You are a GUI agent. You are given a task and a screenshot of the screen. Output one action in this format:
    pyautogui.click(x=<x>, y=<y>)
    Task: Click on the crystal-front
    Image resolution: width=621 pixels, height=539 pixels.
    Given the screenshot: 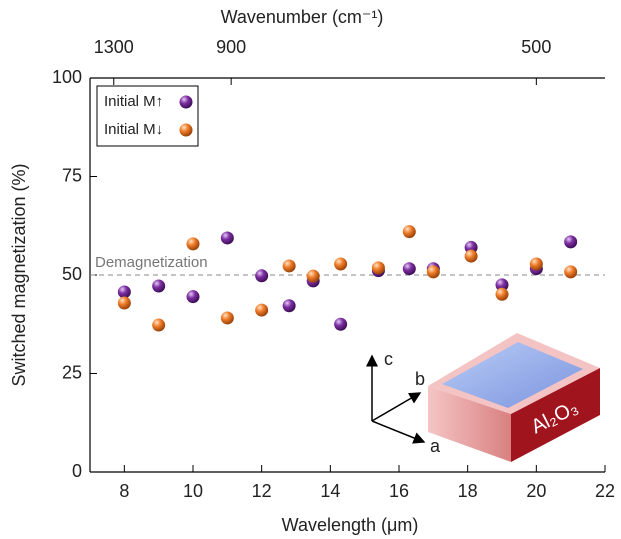 What is the action you would take?
    pyautogui.click(x=469, y=424)
    